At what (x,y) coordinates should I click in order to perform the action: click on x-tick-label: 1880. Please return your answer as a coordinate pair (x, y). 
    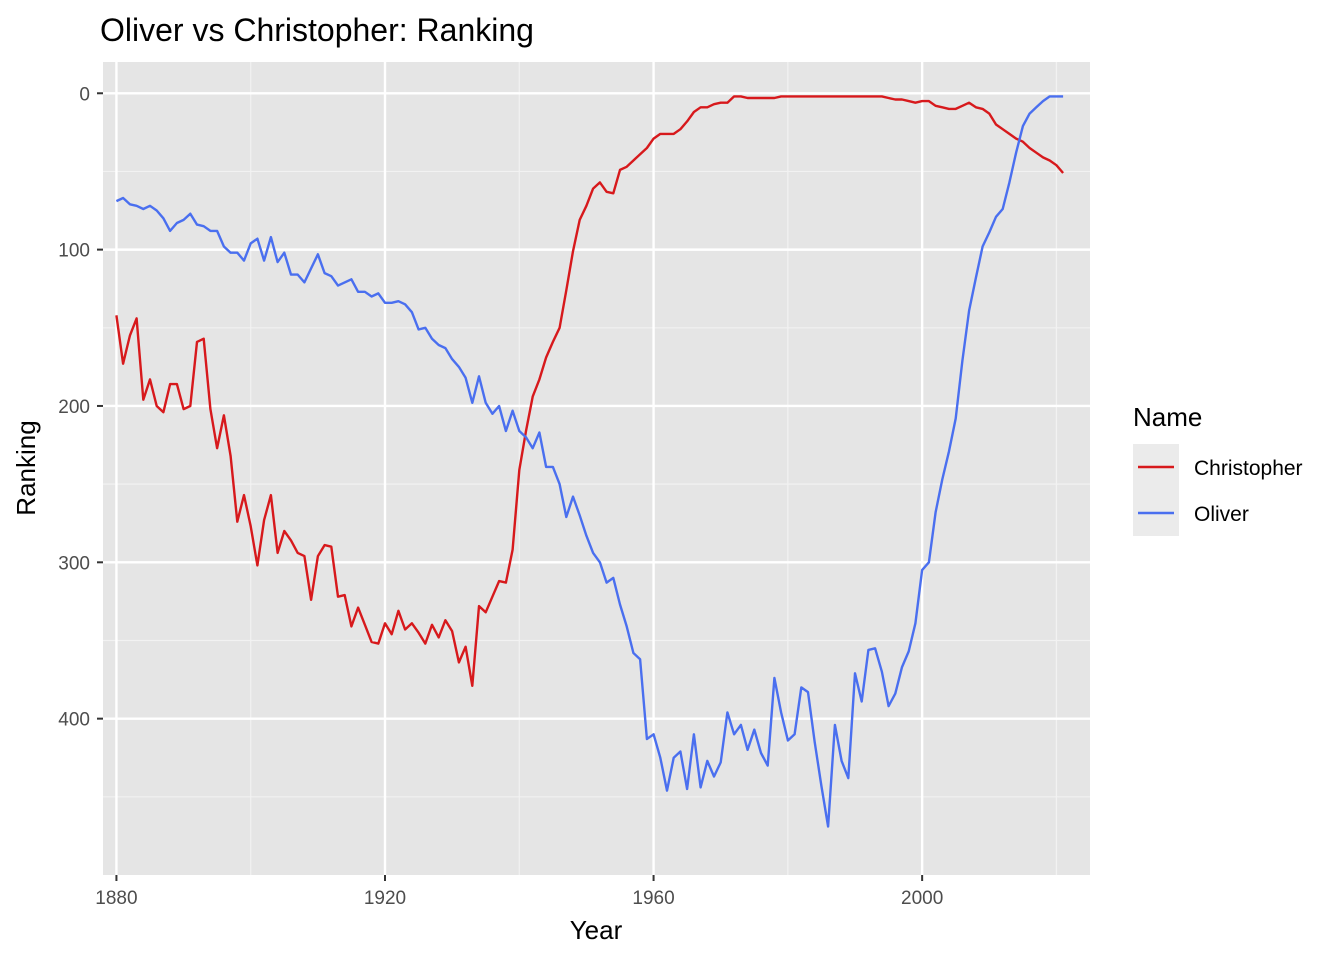
    Looking at the image, I should click on (116, 898).